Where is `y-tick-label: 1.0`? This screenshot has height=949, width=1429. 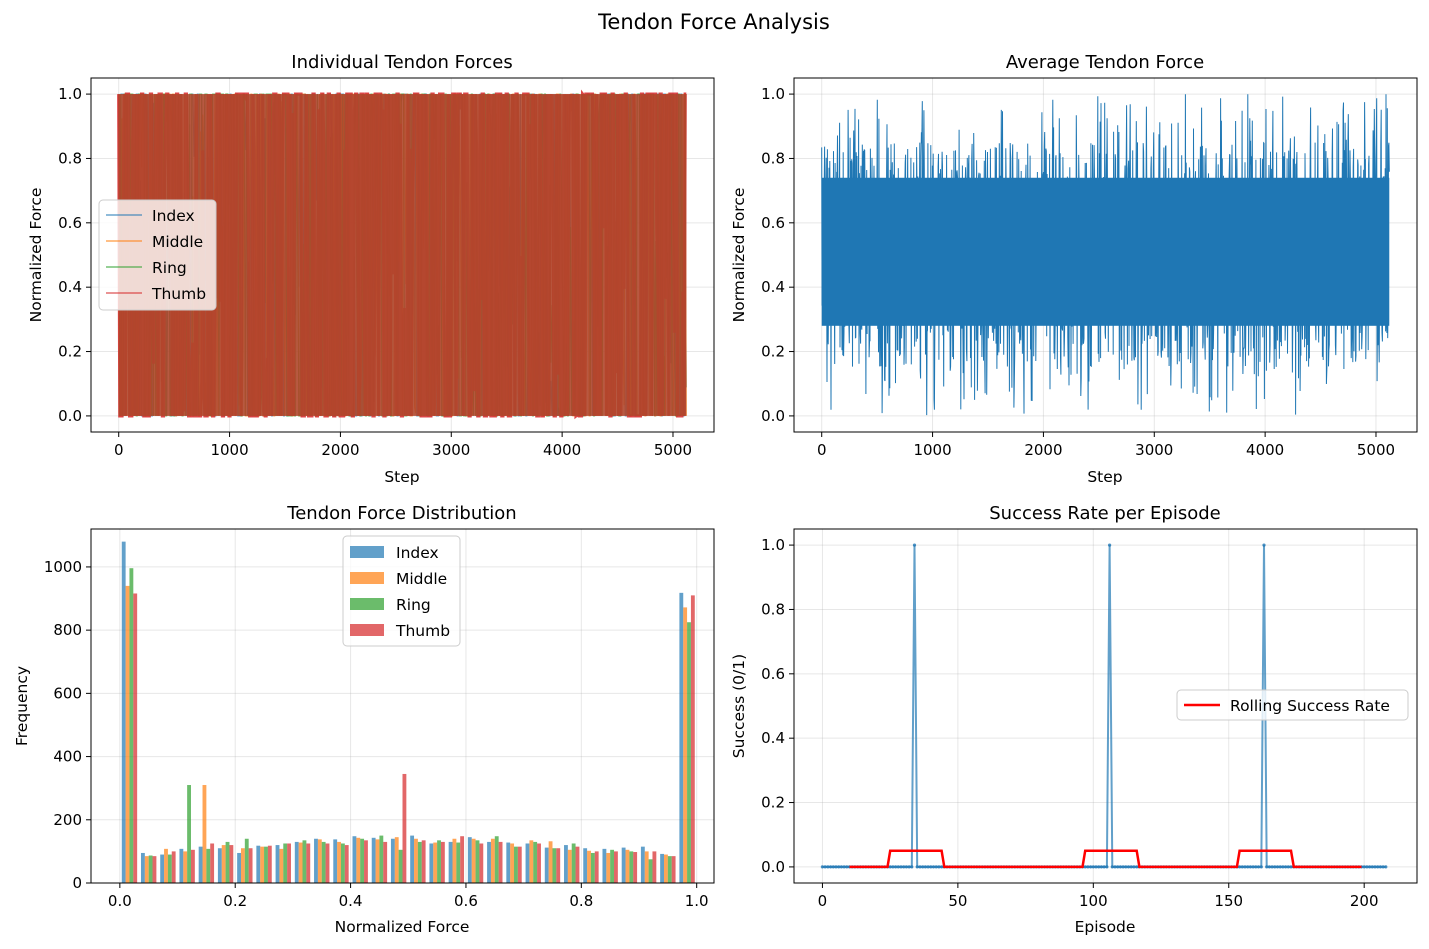 y-tick-label: 1.0 is located at coordinates (773, 94).